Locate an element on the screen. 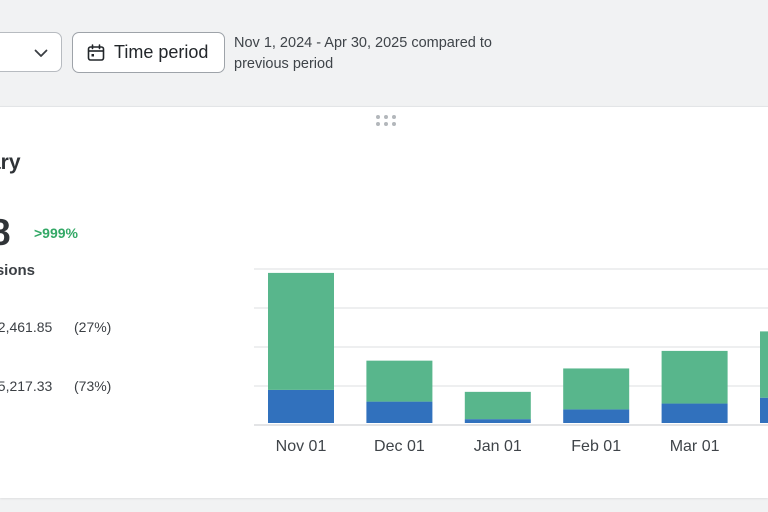 Image resolution: width=768 pixels, height=512 pixels. x-tick-label: Mar 01 is located at coordinates (695, 446).